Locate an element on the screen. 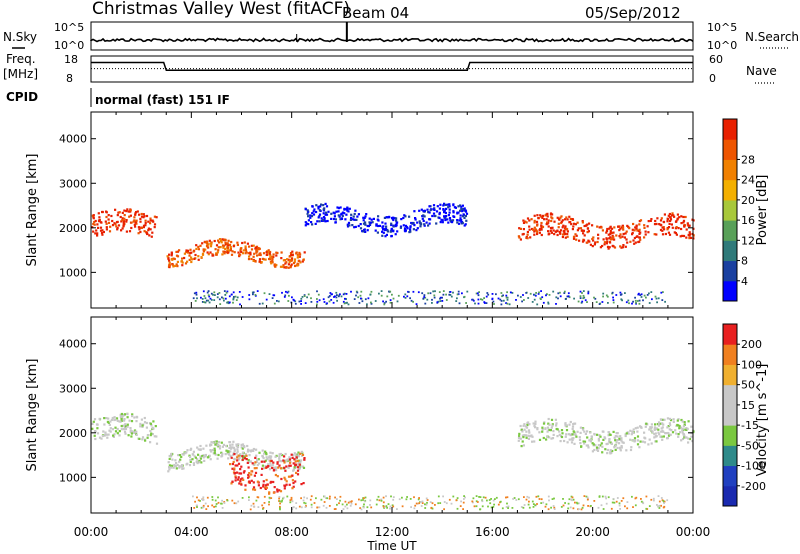 This screenshot has width=800, height=554. cpid-text: normal (fast) 151 IF is located at coordinates (162, 100).